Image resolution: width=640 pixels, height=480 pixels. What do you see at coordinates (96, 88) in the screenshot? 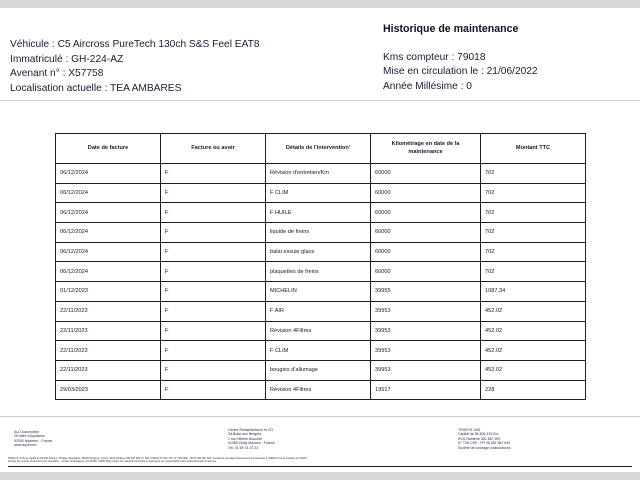
I see `vehicle-location-line: Localisation actuelle : TEA AMBARES` at bounding box center [96, 88].